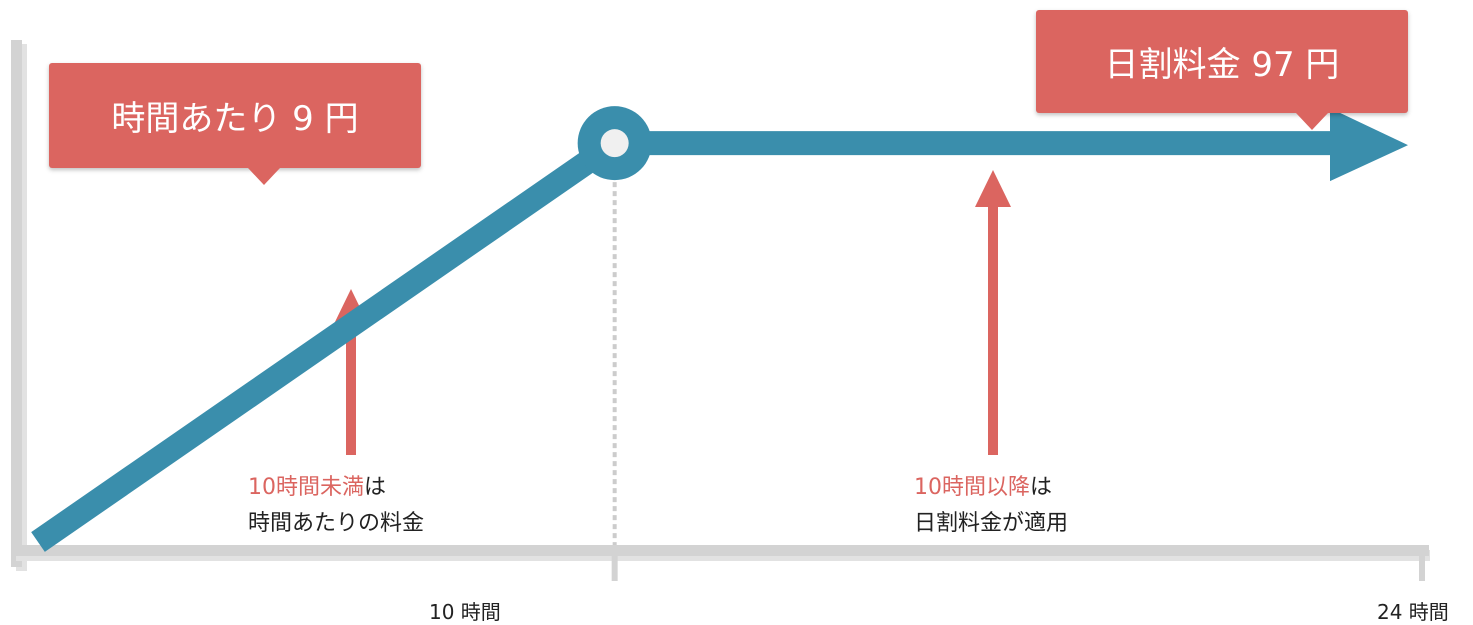 The width and height of the screenshot is (1473, 625). I want to click on daily-rate-text: 日割料金 97 円, so click(1222, 65).